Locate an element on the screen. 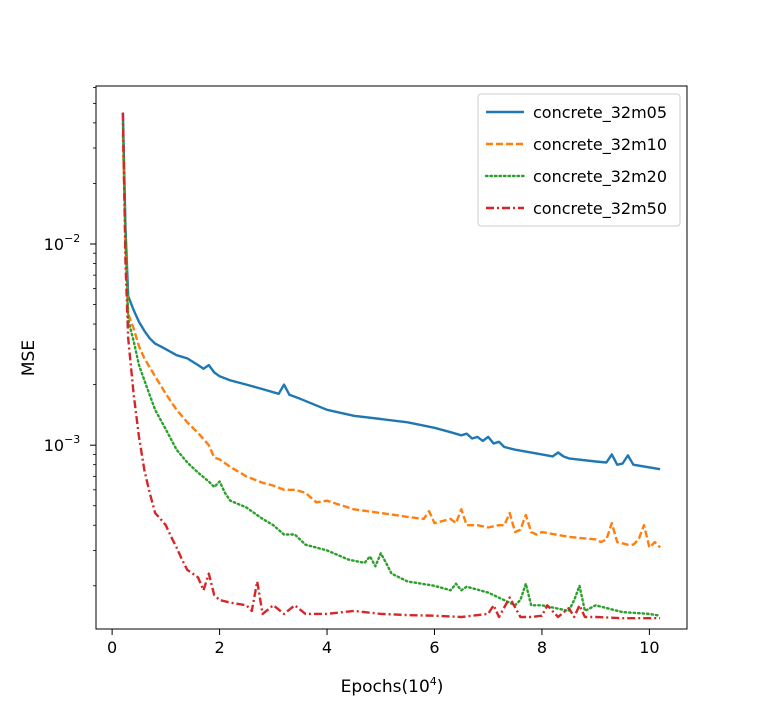  y-tick-label: 10⁻³ is located at coordinates (62, 444).